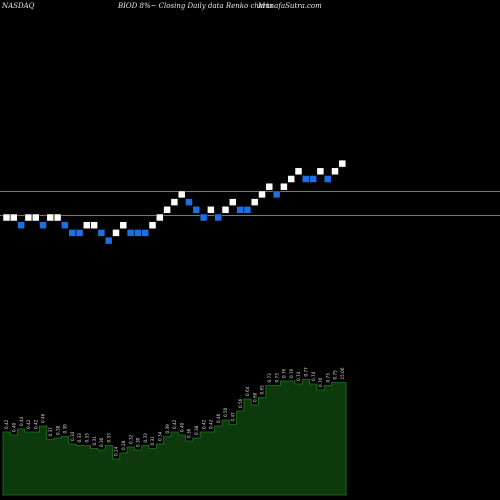 This screenshot has height=500, width=500. Describe the element at coordinates (50, 432) in the screenshot. I see `volume-label: 0.37` at that location.